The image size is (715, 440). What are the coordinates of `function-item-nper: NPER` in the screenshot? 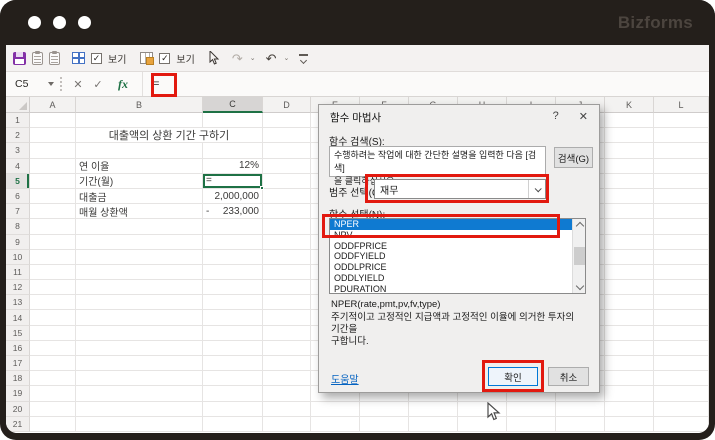 It's located at (457, 224).